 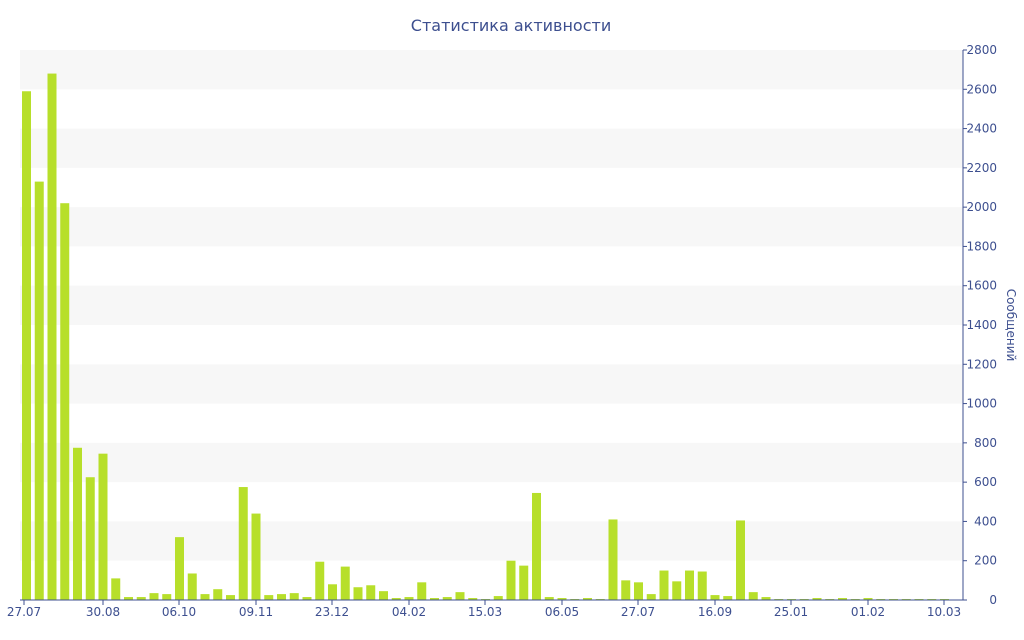 What do you see at coordinates (256, 612) in the screenshot?
I see `x-tick-label: 09.11` at bounding box center [256, 612].